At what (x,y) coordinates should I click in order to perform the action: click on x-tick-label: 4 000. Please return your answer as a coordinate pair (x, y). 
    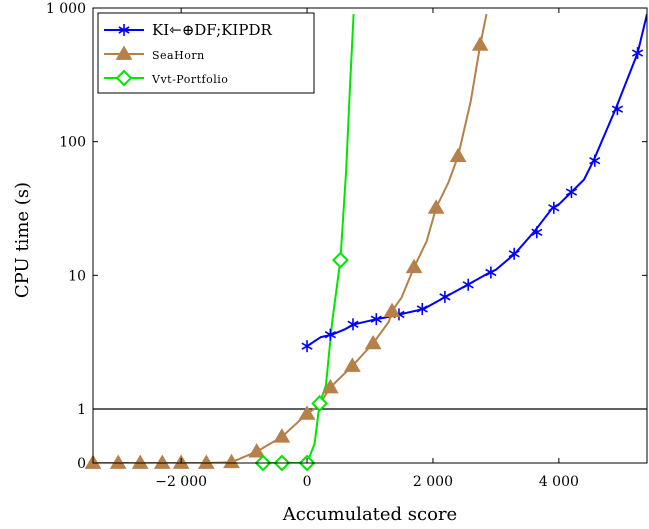
    Looking at the image, I should click on (559, 482).